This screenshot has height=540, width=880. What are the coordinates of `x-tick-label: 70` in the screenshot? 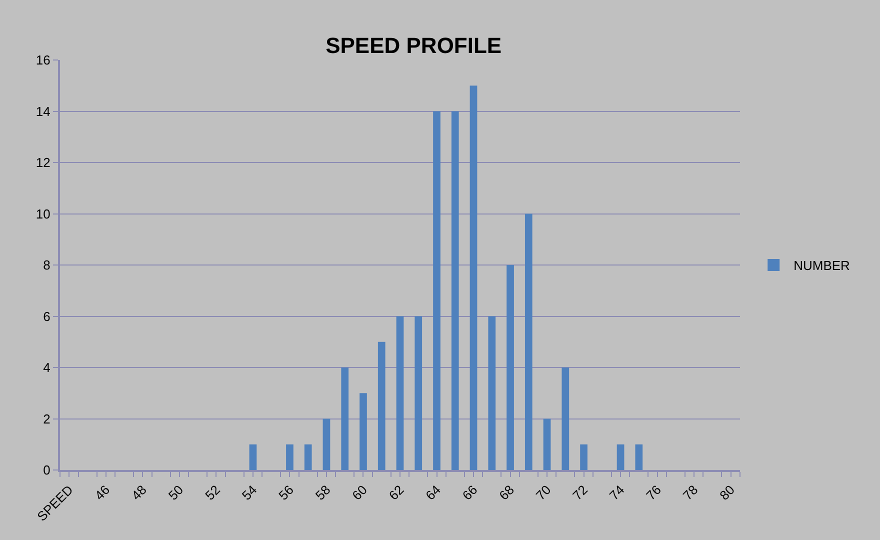 It's located at (543, 493).